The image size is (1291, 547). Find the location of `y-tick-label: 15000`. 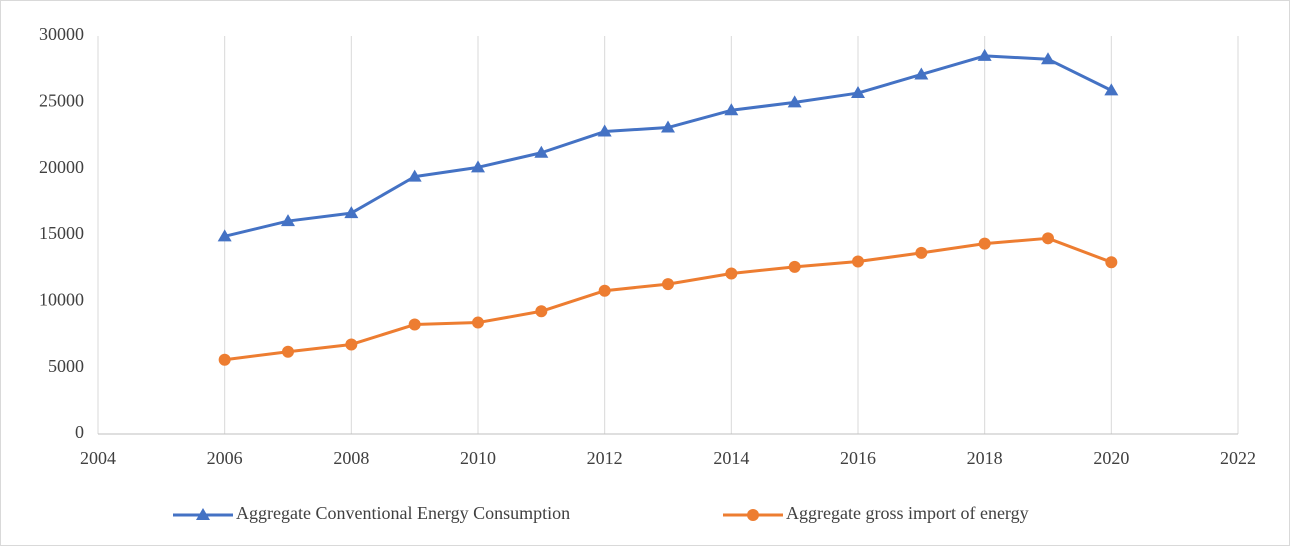

y-tick-label: 15000 is located at coordinates (61, 233).